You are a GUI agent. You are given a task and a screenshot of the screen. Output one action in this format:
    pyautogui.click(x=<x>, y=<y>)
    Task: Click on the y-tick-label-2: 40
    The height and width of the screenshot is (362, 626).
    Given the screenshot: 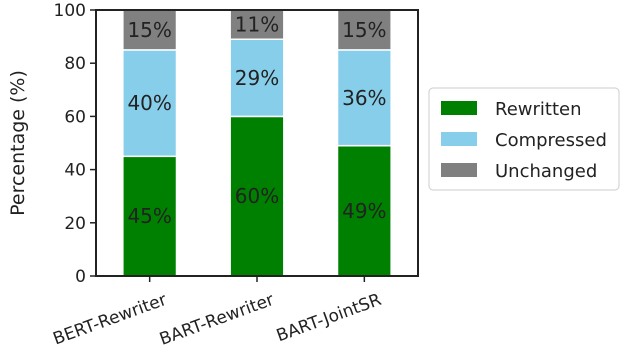 What is the action you would take?
    pyautogui.click(x=75, y=171)
    